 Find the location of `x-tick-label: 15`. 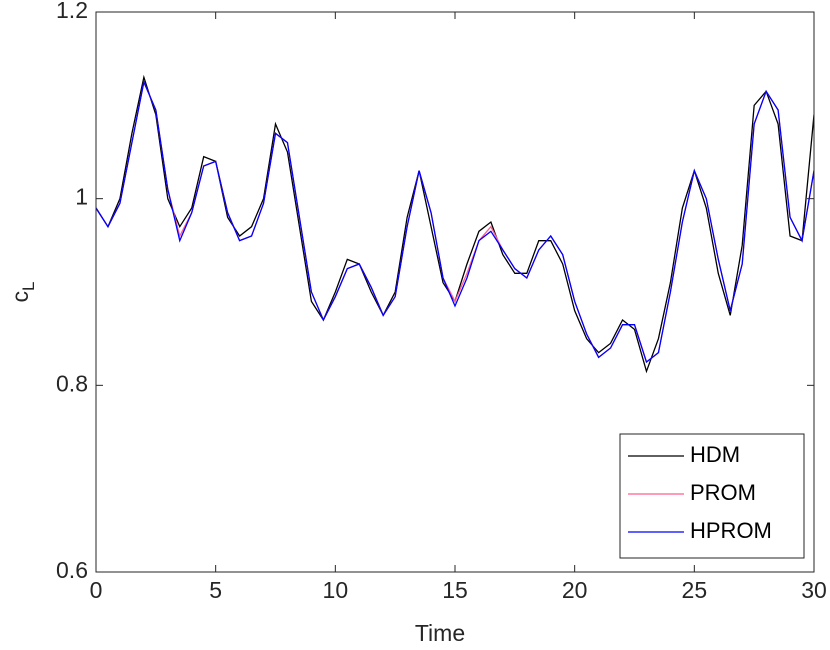

x-tick-label: 15 is located at coordinates (455, 590).